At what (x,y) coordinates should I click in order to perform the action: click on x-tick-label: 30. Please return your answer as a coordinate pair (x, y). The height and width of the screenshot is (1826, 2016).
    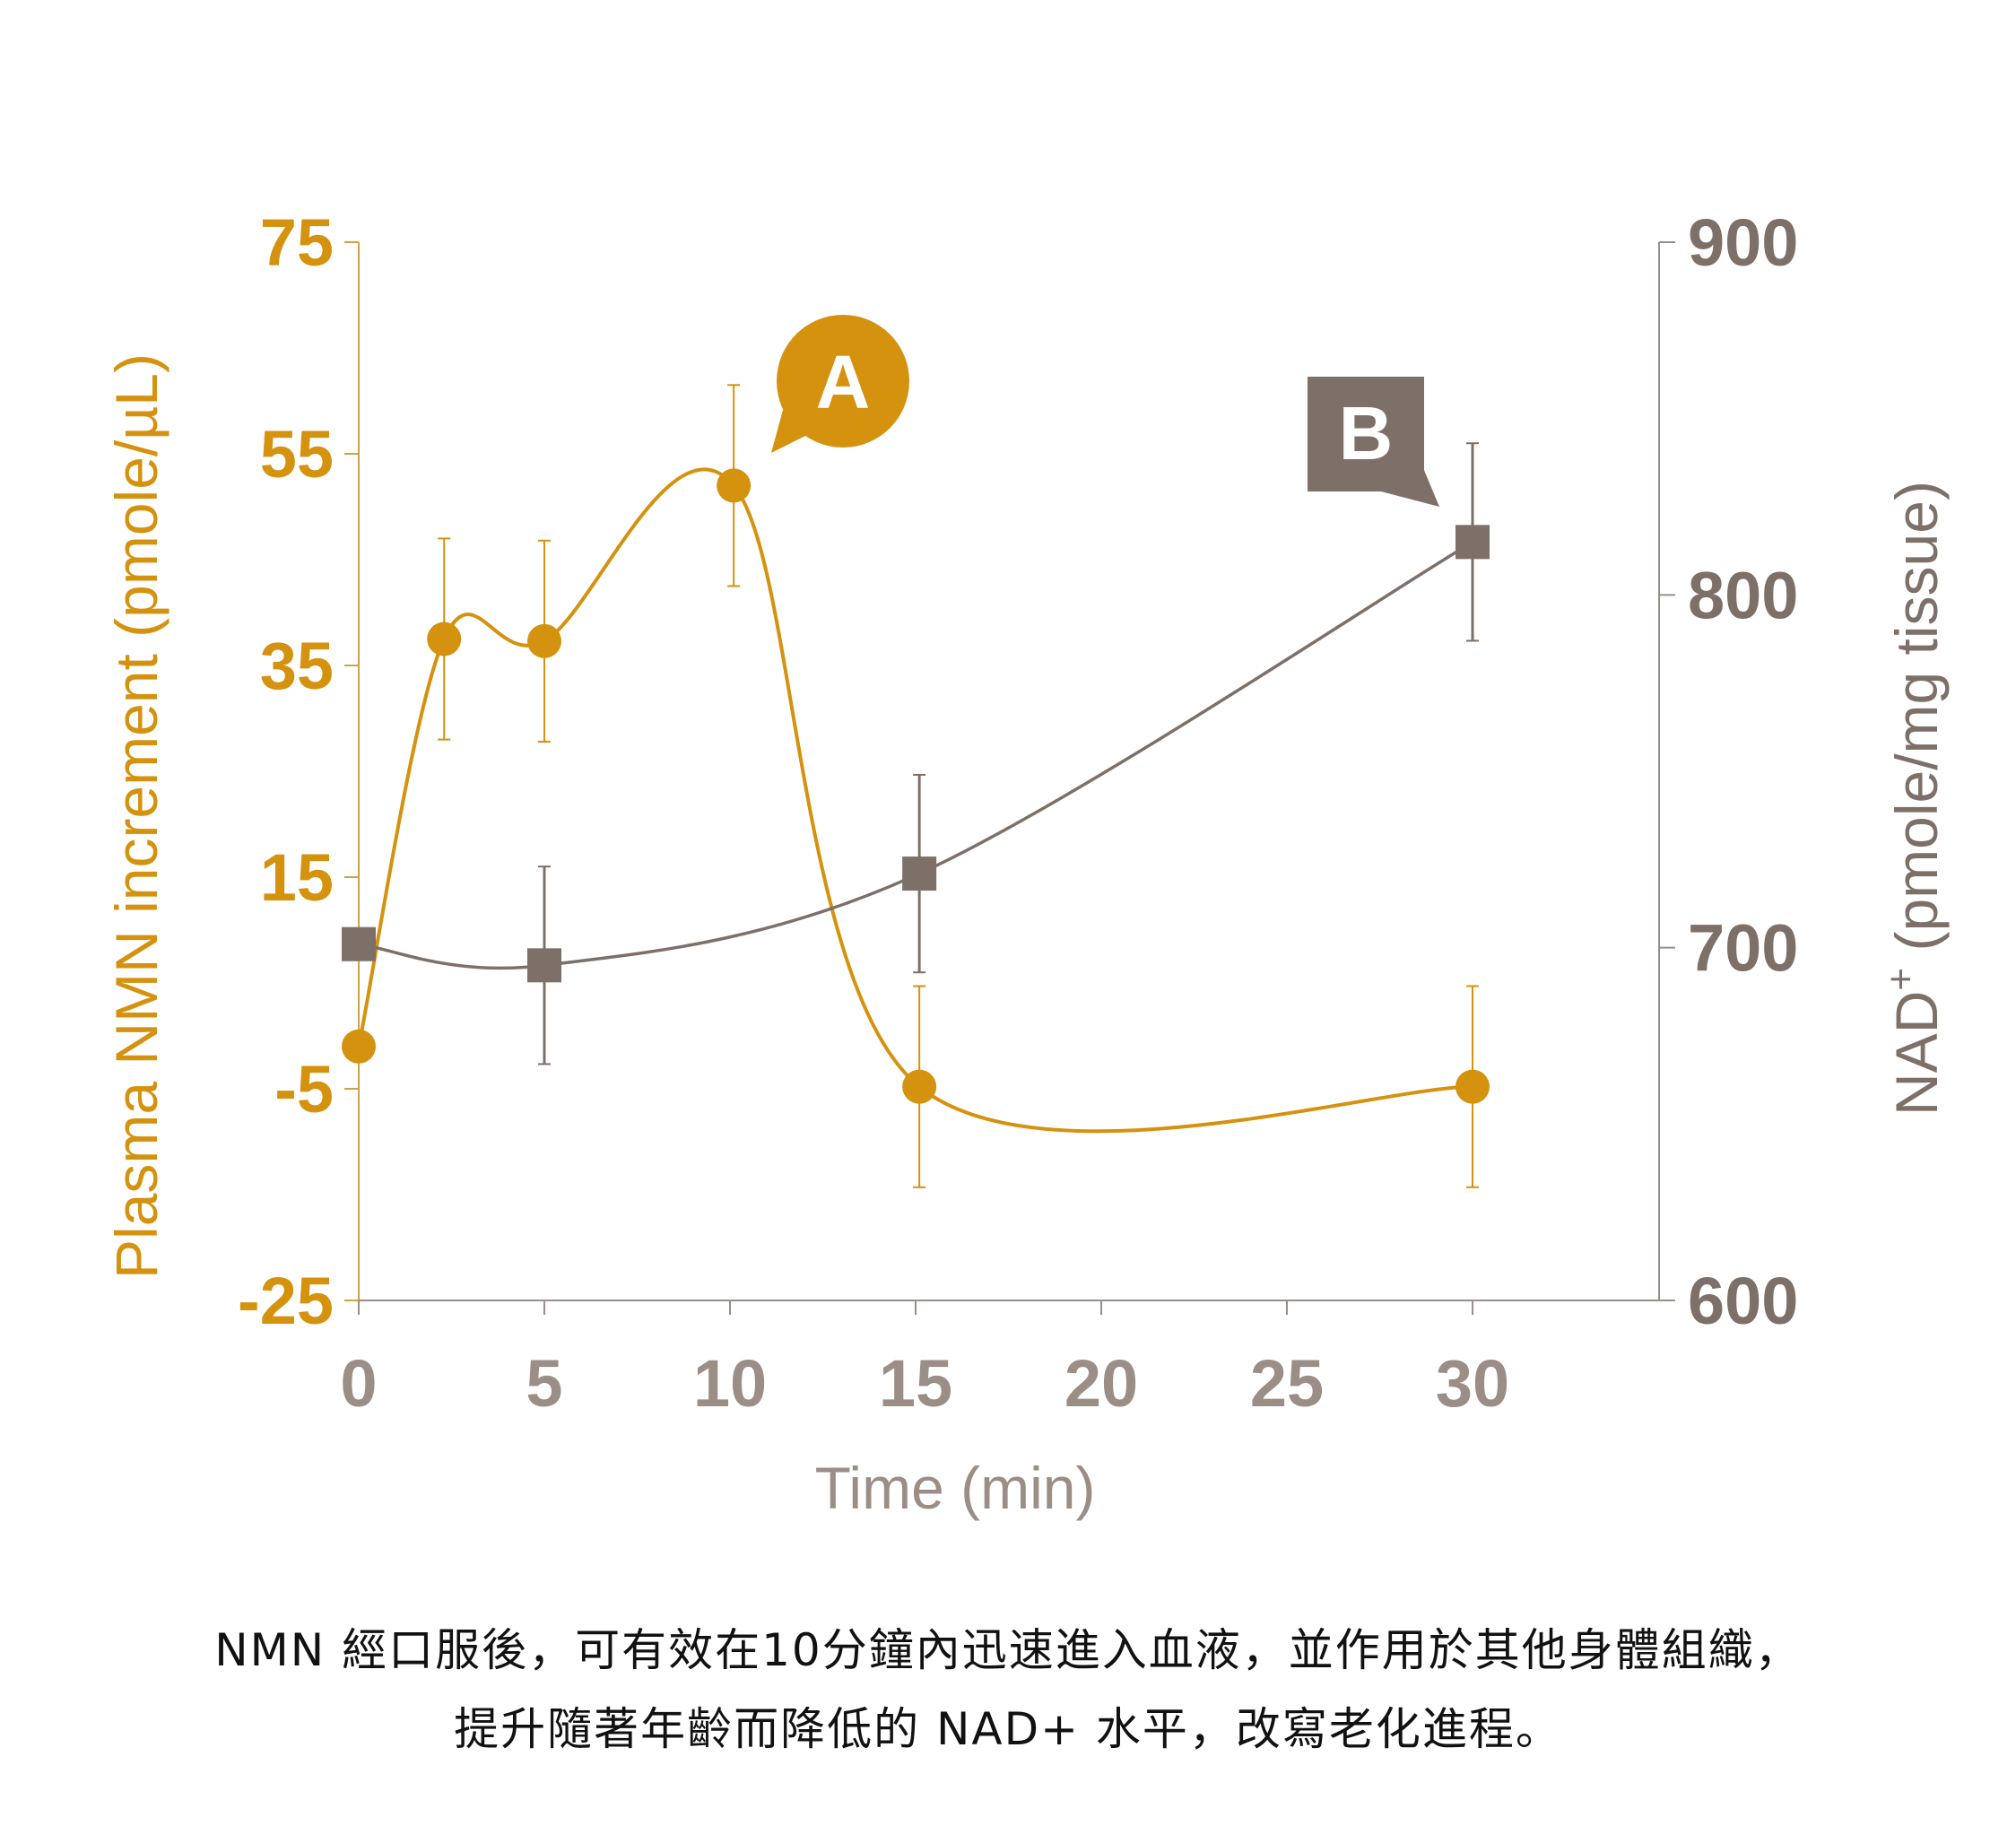
    Looking at the image, I should click on (1472, 1383).